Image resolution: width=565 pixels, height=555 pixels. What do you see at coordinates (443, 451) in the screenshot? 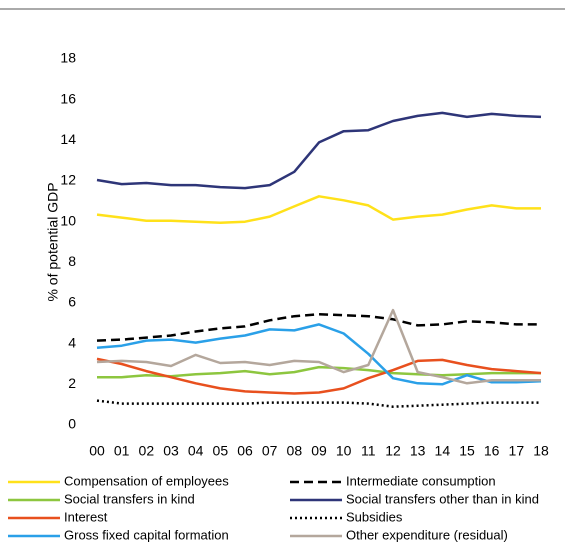
I see `x-tick-label: 14` at bounding box center [443, 451].